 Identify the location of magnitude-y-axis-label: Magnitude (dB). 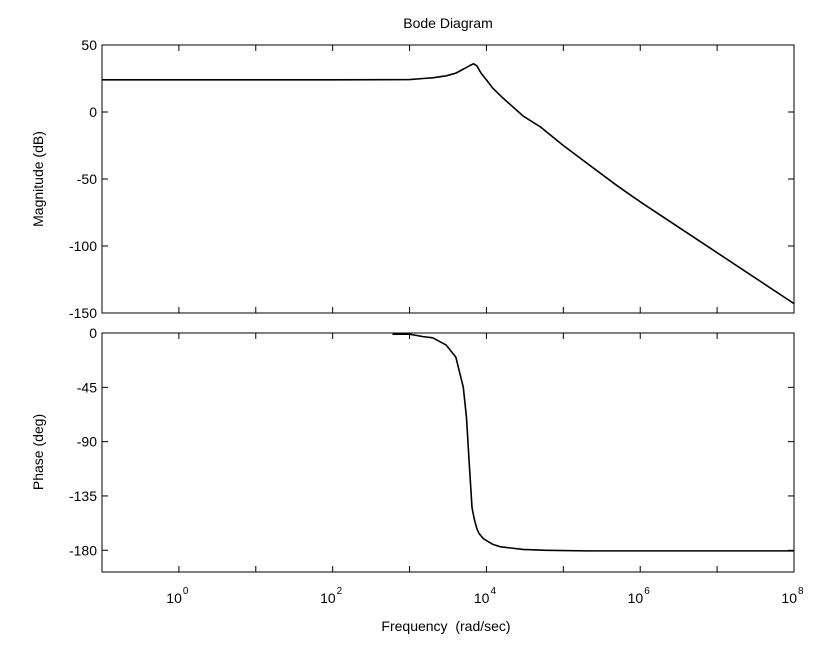
(38, 179).